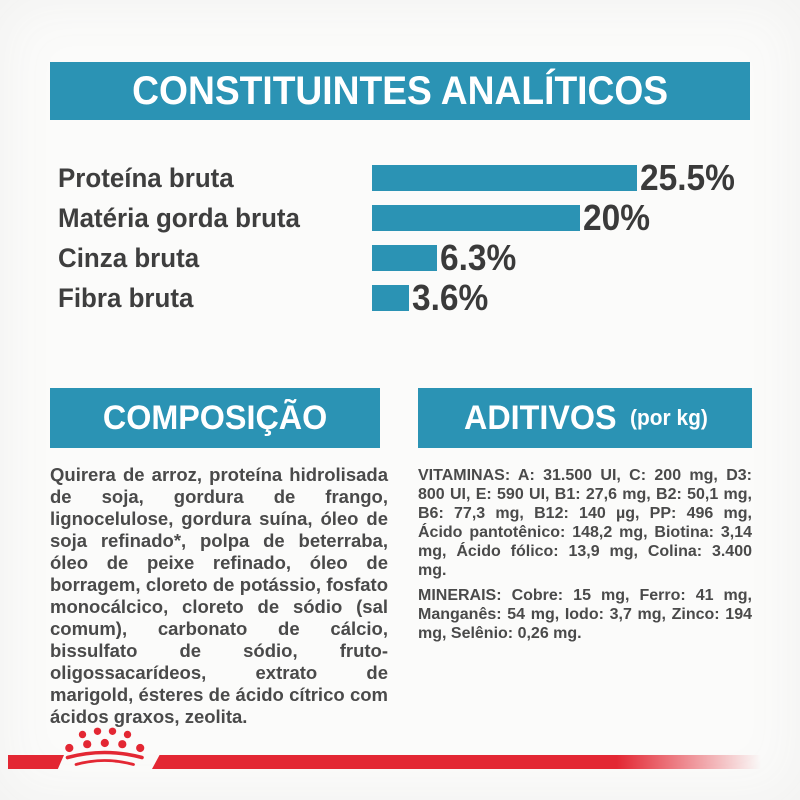  I want to click on chart-row: Proteína bruta 25.5%, so click(408, 177).